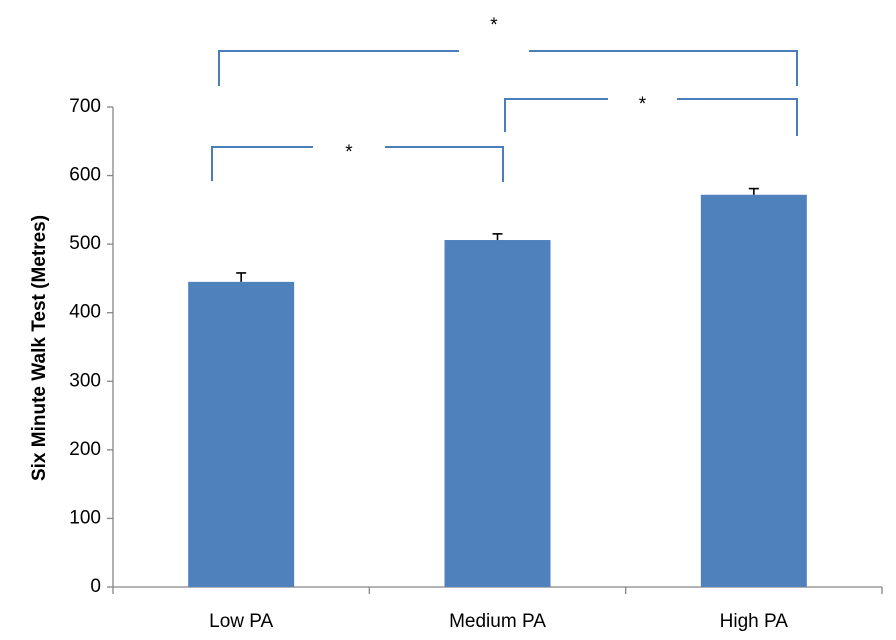 This screenshot has width=896, height=640. I want to click on y-tick-label: 400, so click(85, 312).